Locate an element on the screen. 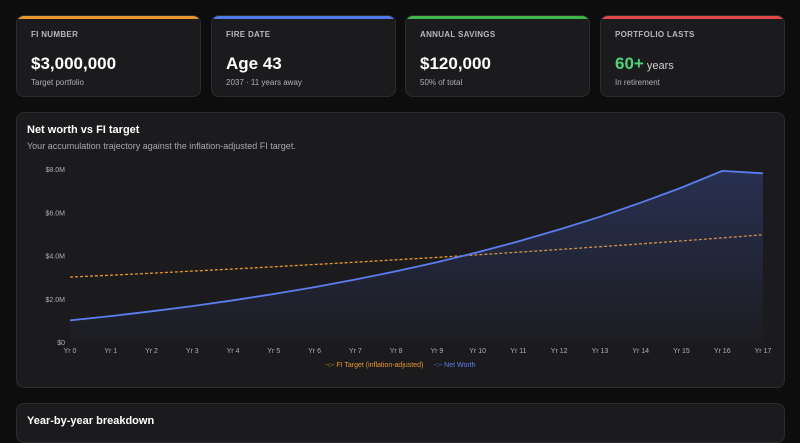 The height and width of the screenshot is (443, 800). kpi-card-fi-number: FI NUMBER $3,000,000 Target portfolio is located at coordinates (108, 56).